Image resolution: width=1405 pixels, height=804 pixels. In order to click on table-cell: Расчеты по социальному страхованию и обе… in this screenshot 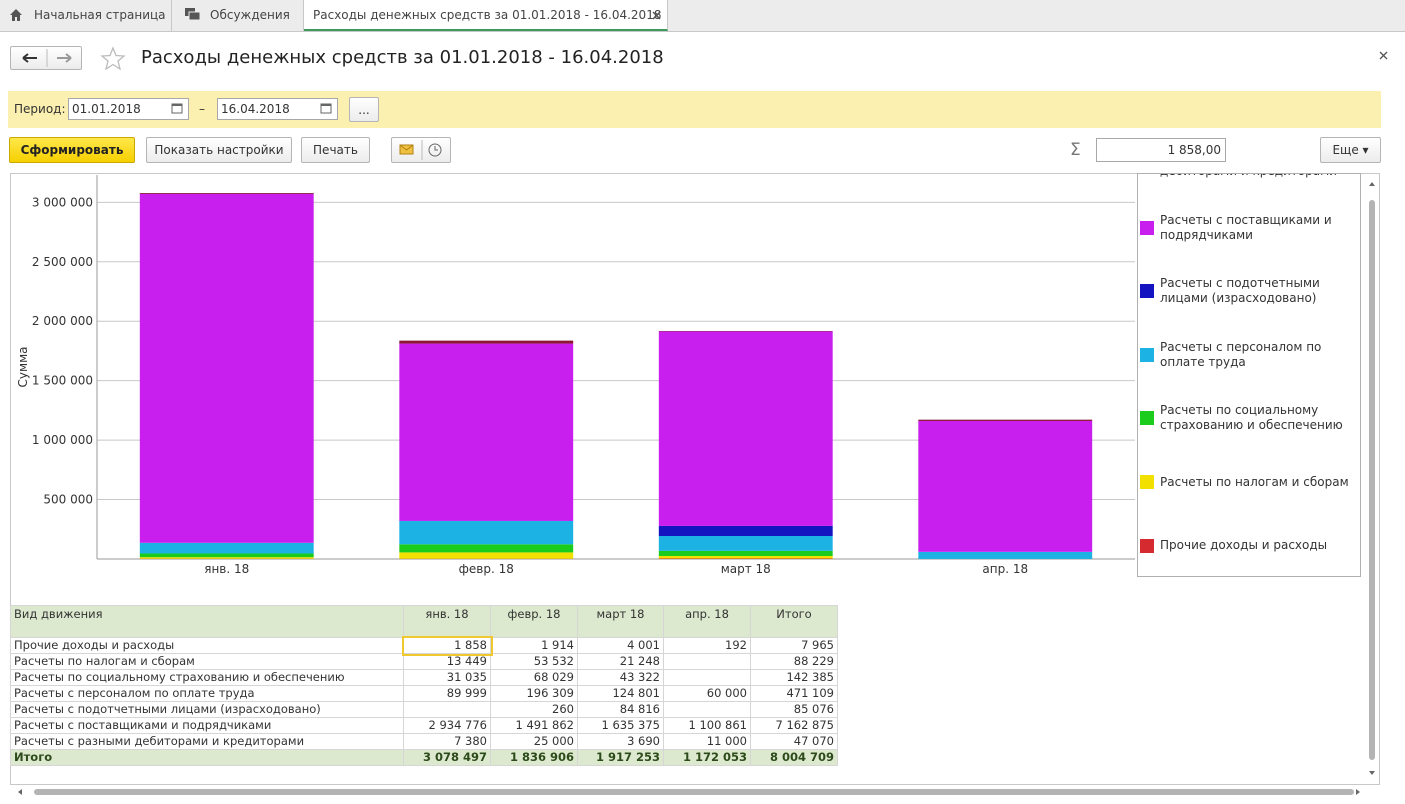, I will do `click(207, 677)`.